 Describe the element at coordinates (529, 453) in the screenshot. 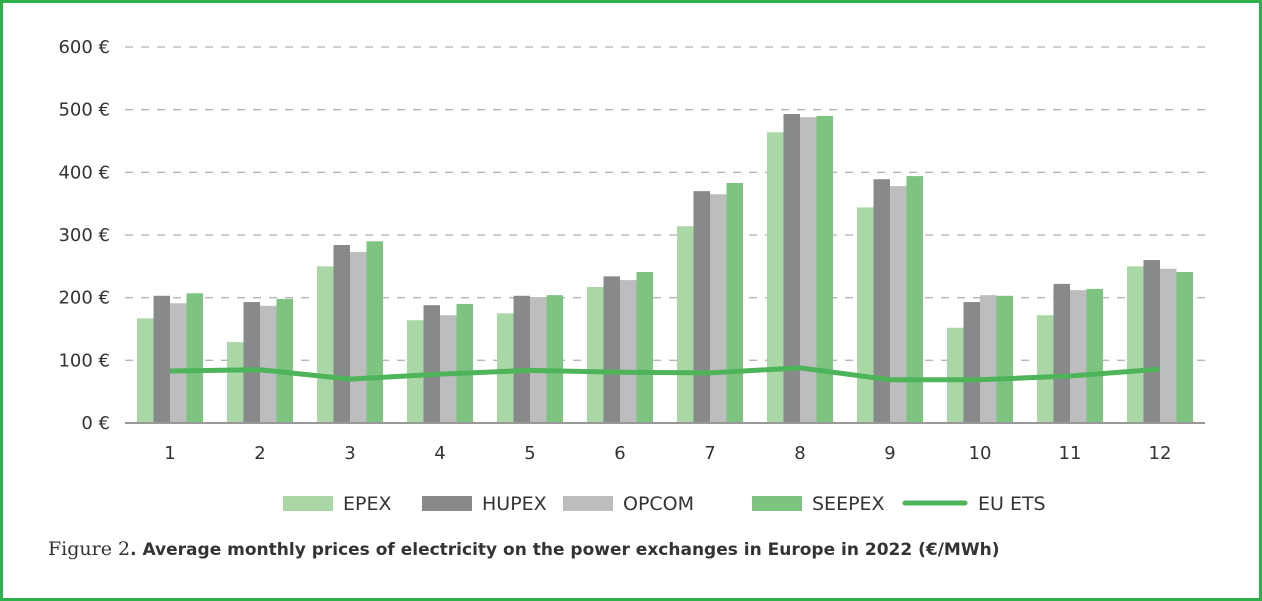

I see `x-tick-label: 5` at that location.